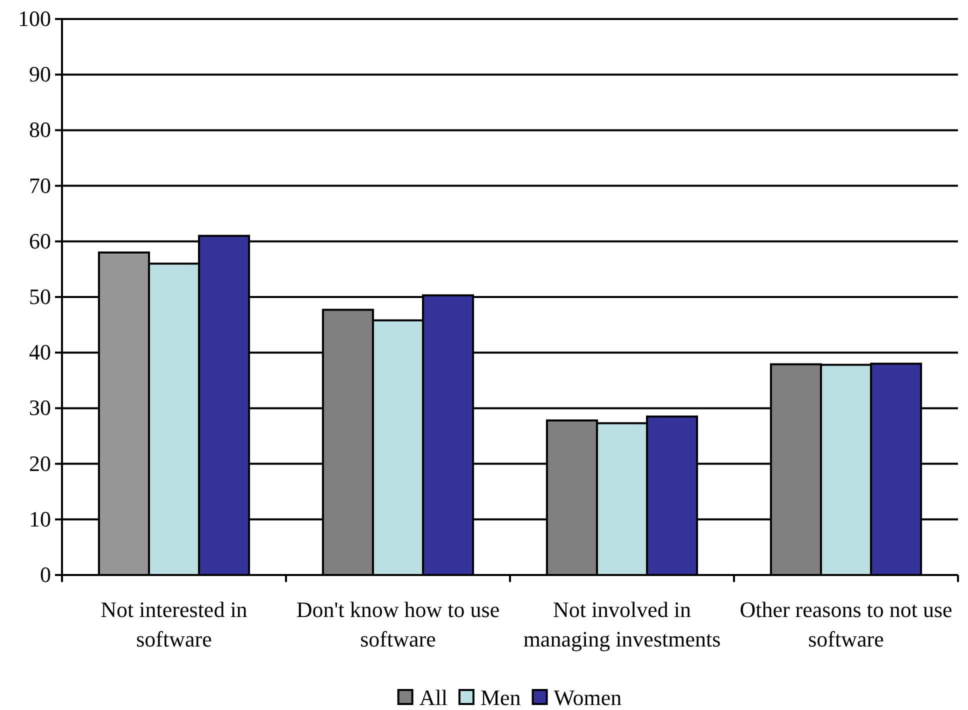 The image size is (968, 710). Describe the element at coordinates (40, 463) in the screenshot. I see `y-tick-label: 20` at that location.